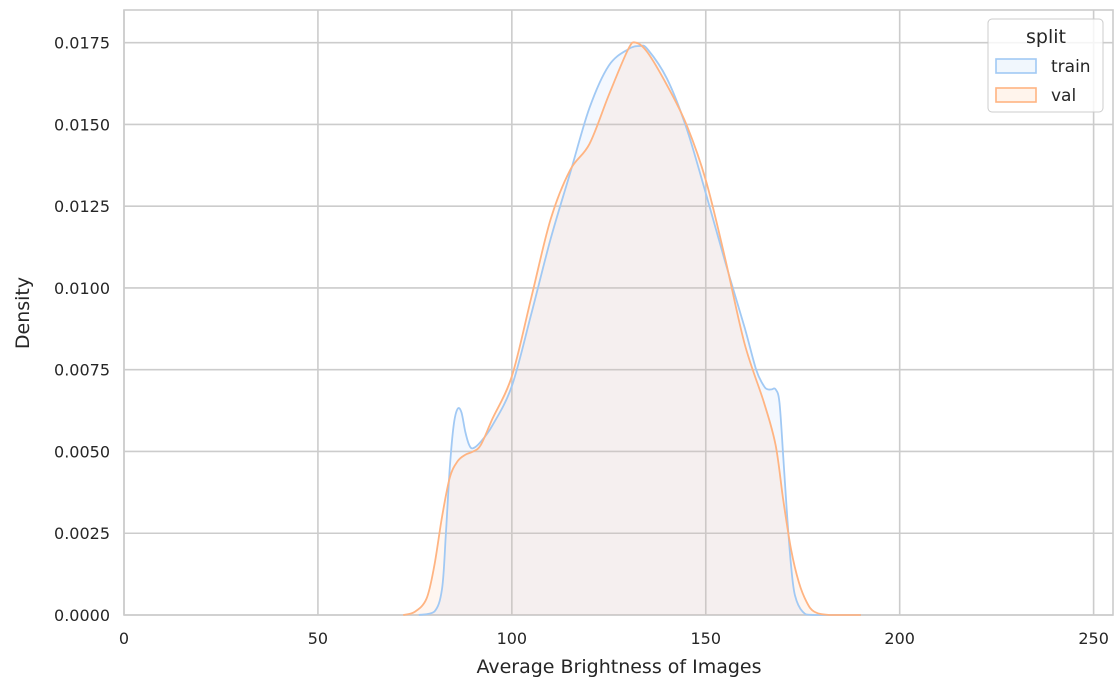  I want to click on x-tick-label: 50, so click(318, 638).